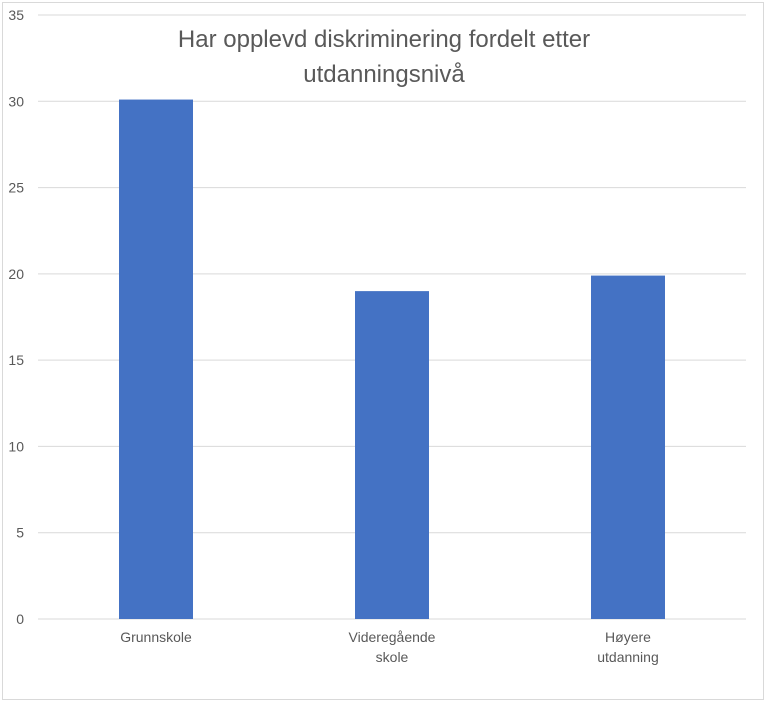 Image resolution: width=768 pixels, height=704 pixels. What do you see at coordinates (384, 74) in the screenshot?
I see `chart-title-line-2: utdanningsnivå` at bounding box center [384, 74].